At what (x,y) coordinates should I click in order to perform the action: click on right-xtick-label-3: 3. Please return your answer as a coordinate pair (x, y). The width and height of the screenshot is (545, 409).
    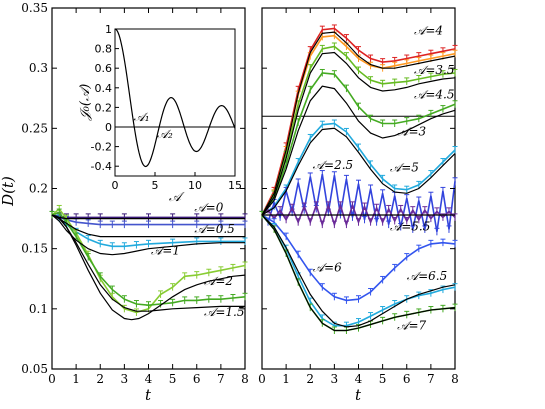
    Looking at the image, I should click on (335, 379).